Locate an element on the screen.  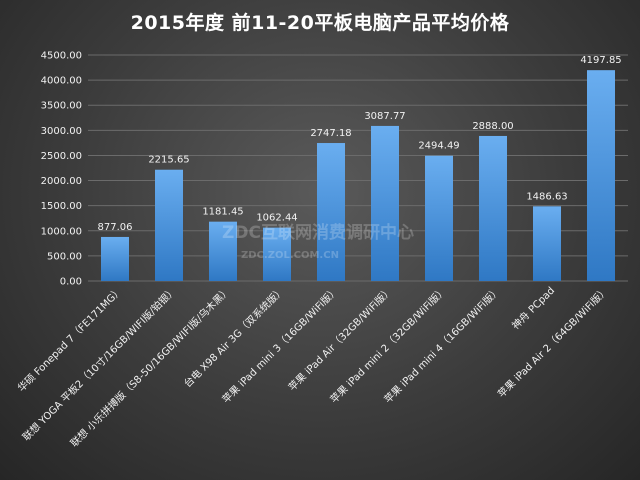
y-tick-label: 500.00 is located at coordinates (64, 256).